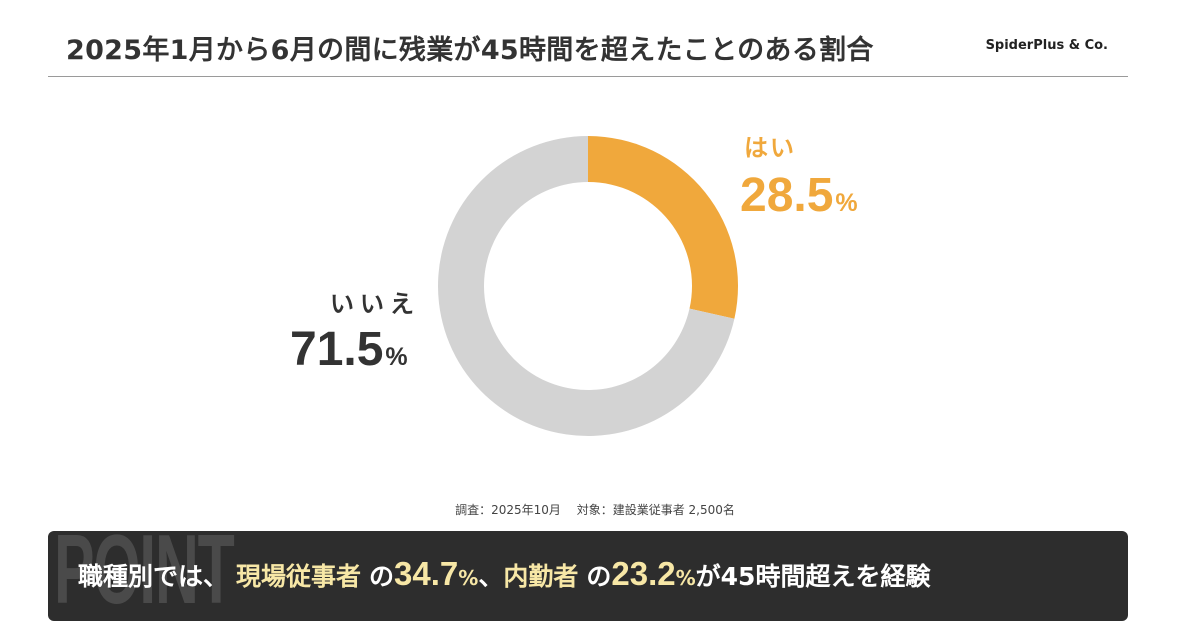 This screenshot has width=1190, height=644. Describe the element at coordinates (685, 578) in the screenshot. I see `point-unit-2: %` at that location.